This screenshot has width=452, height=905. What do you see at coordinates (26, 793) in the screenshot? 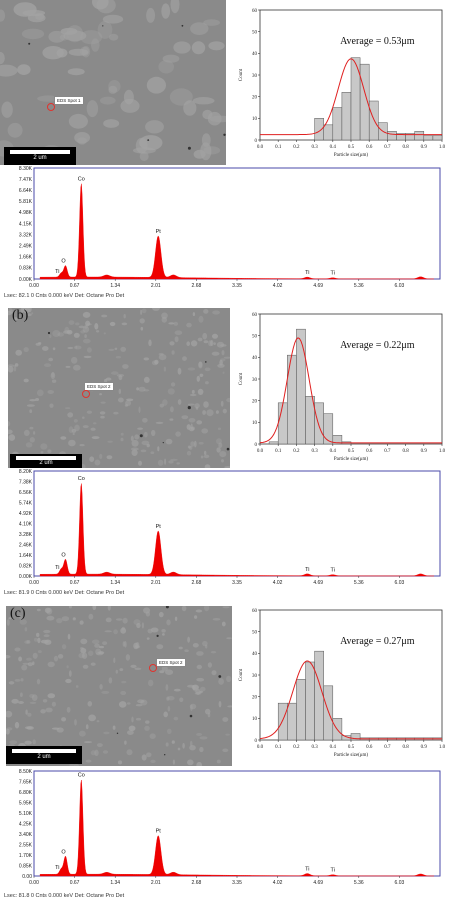
I see `y-tick-label: 6.80K` at bounding box center [26, 793].